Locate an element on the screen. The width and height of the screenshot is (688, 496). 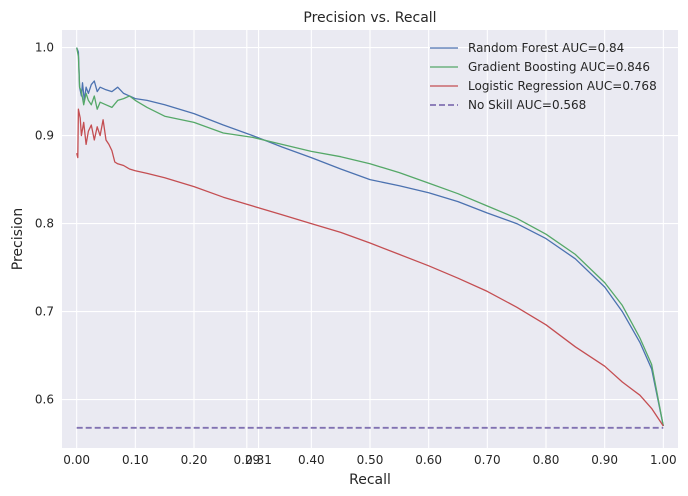
legend-label-2: Gradient Boosting AUC=0.846 is located at coordinates (559, 67).